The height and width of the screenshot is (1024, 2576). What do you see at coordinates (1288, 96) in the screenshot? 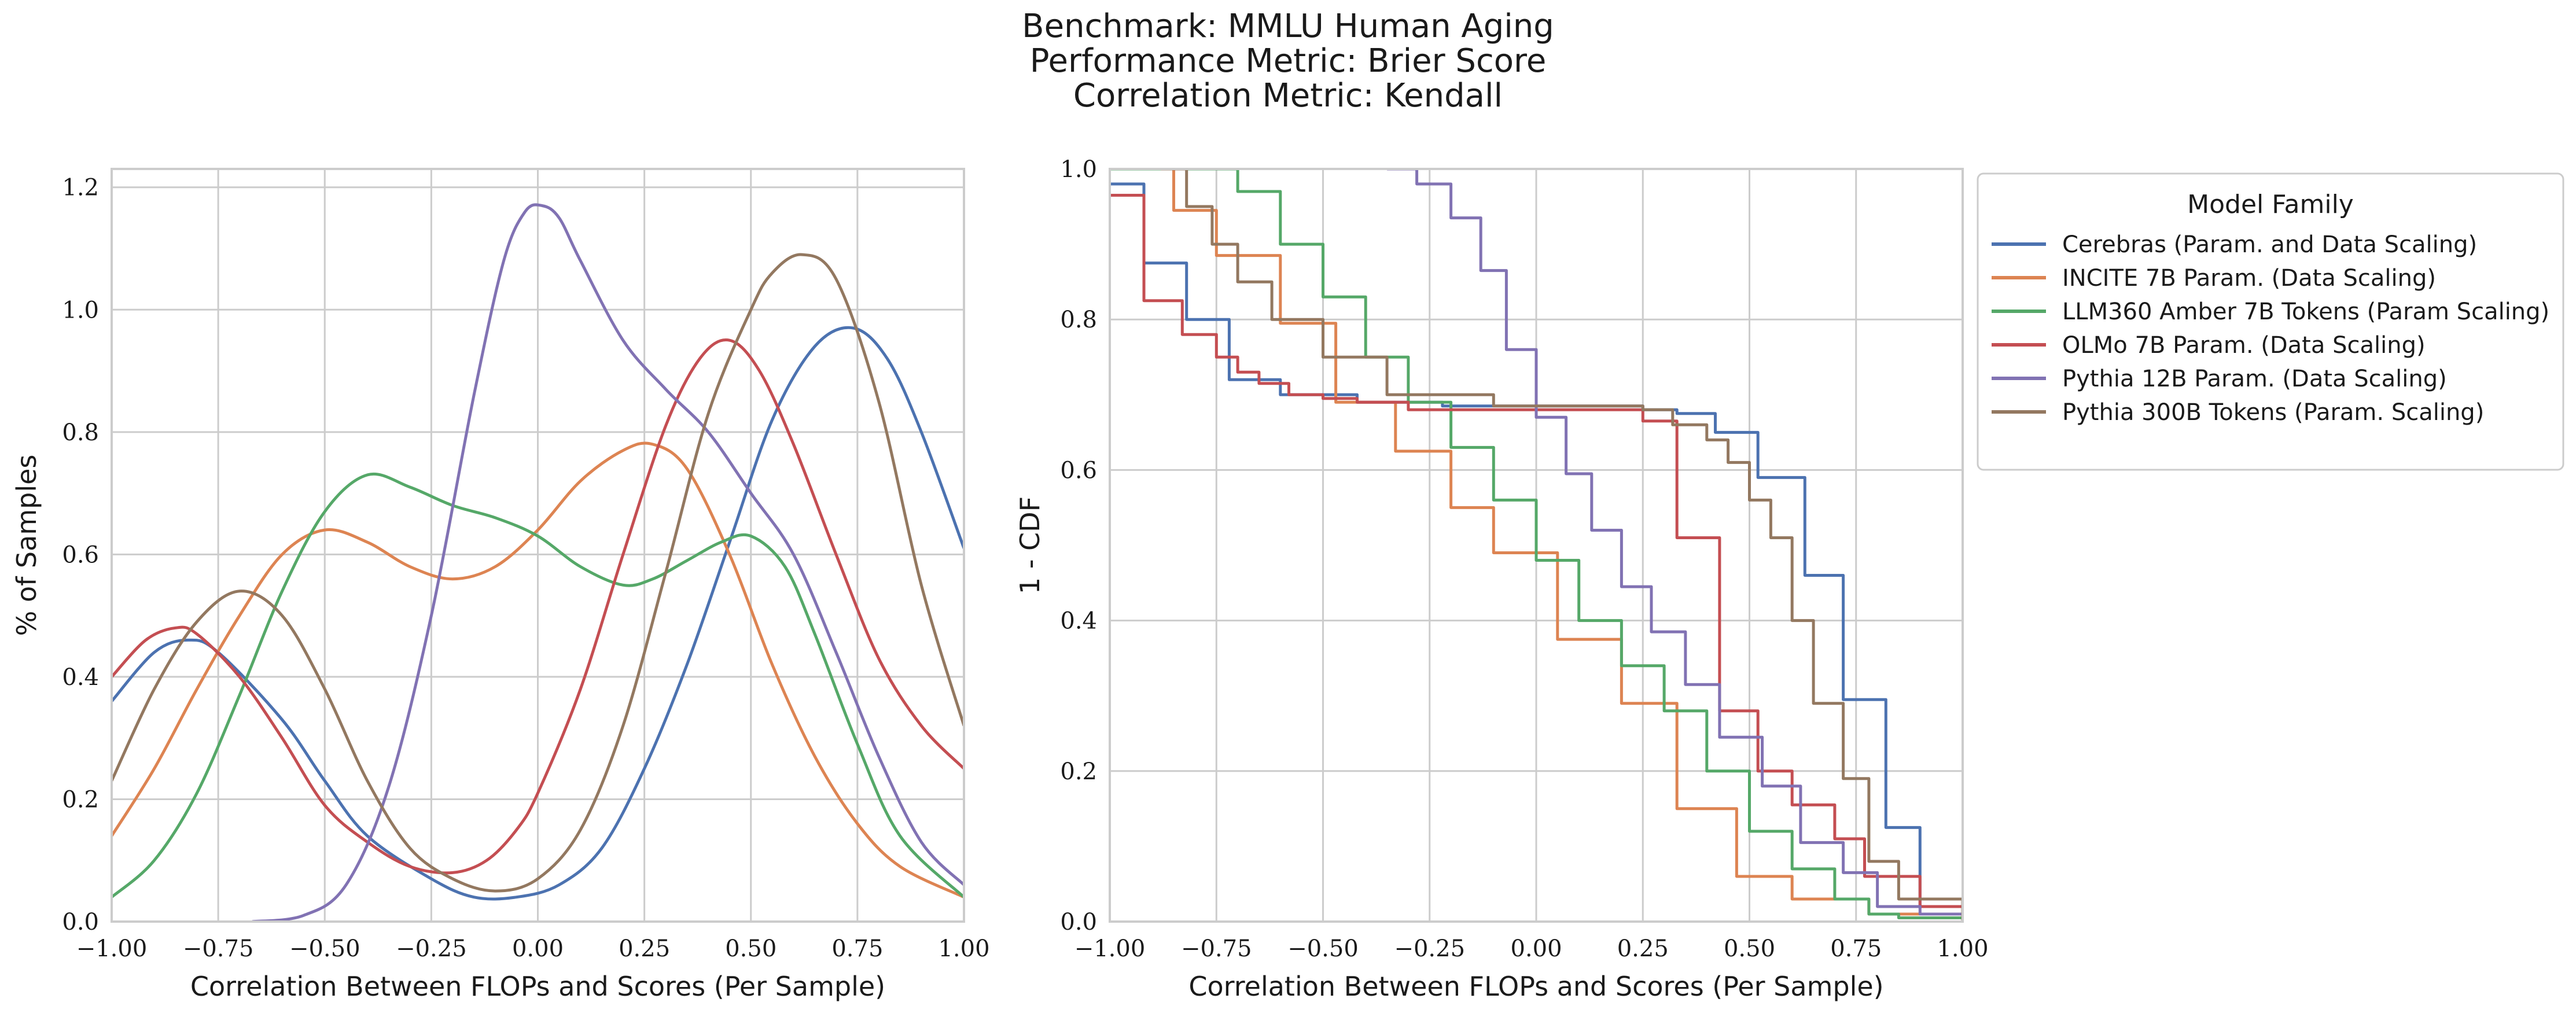
I see `title-line-correlation-metric: Correlation Metric: Kendall` at bounding box center [1288, 96].